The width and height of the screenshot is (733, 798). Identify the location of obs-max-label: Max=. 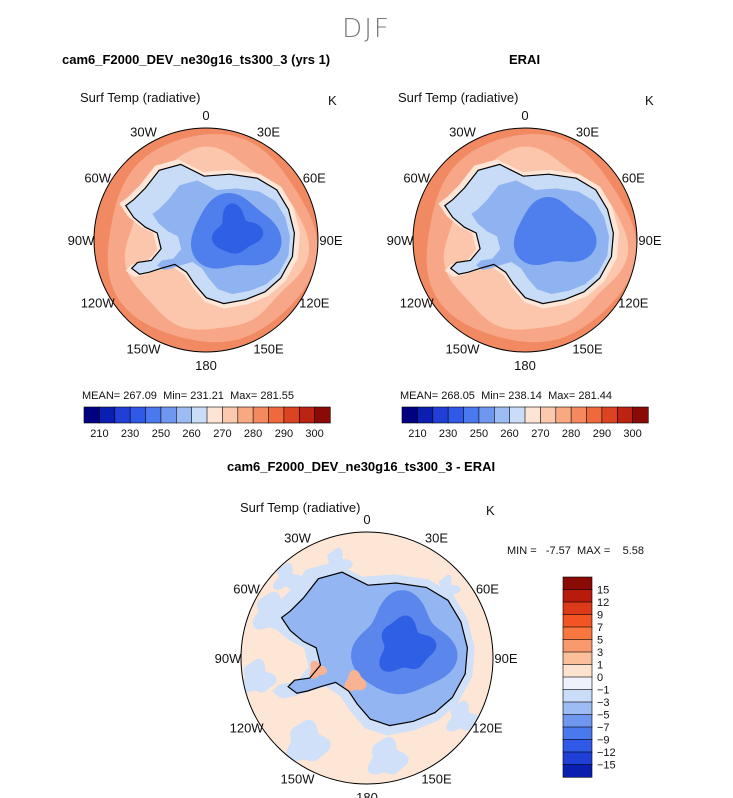
(562, 396).